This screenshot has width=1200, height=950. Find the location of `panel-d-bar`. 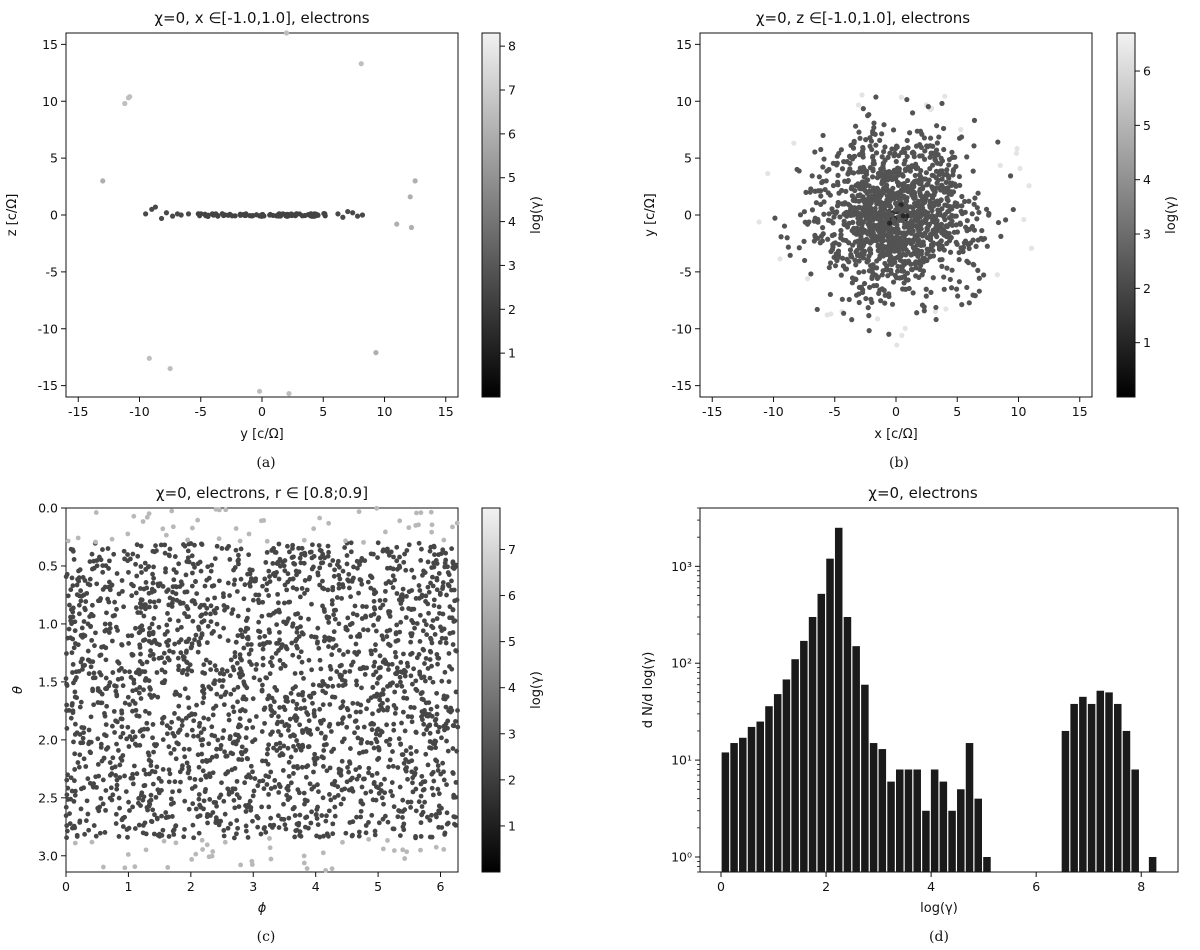

panel-d-bar is located at coordinates (961, 830).